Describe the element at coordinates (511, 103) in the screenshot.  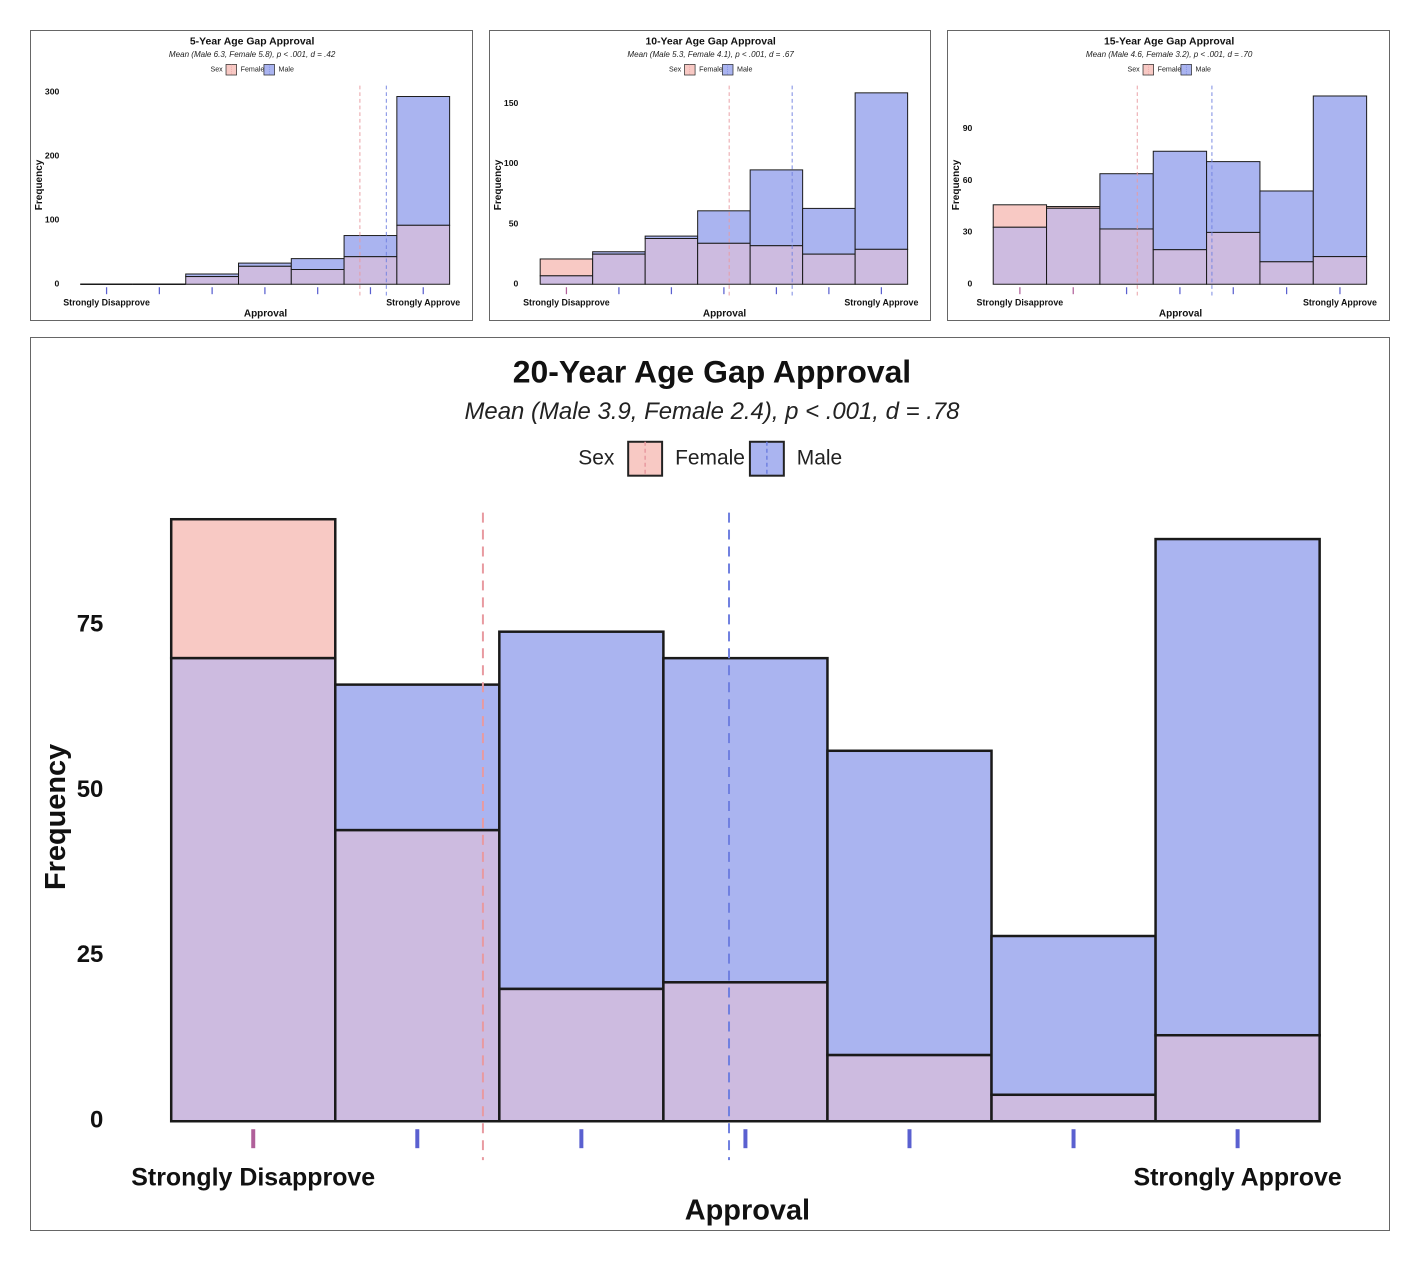
I see `y-tick-label: 150` at that location.